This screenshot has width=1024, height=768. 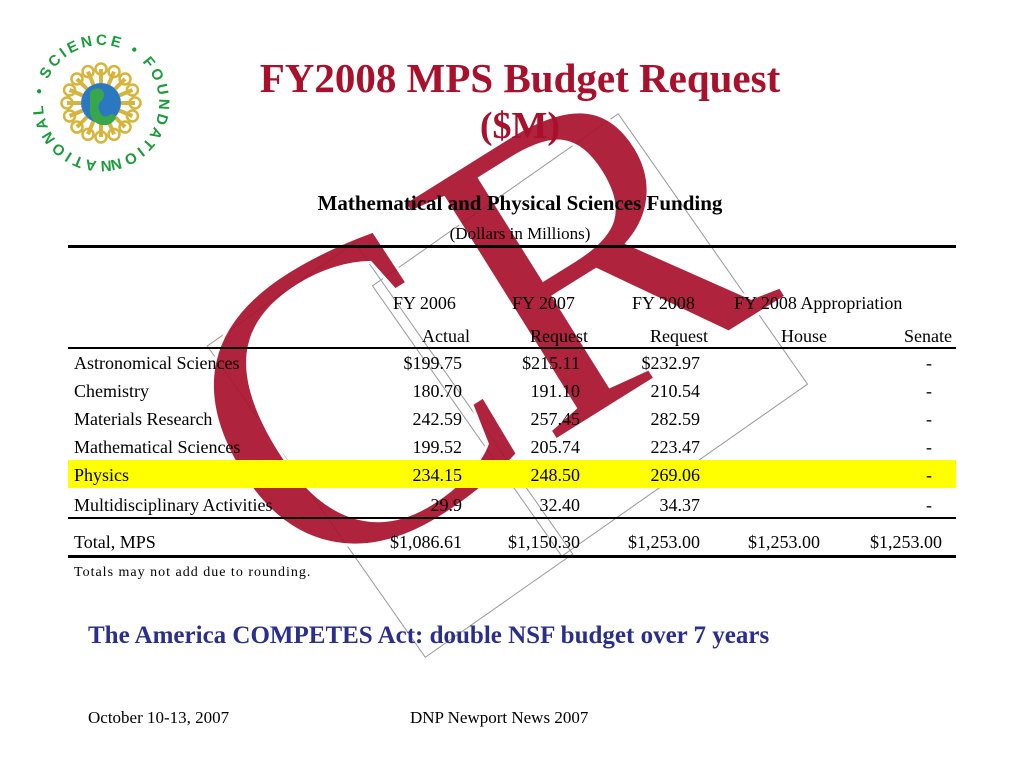 What do you see at coordinates (680, 505) in the screenshot?
I see `cell-fy2008: 34.37` at bounding box center [680, 505].